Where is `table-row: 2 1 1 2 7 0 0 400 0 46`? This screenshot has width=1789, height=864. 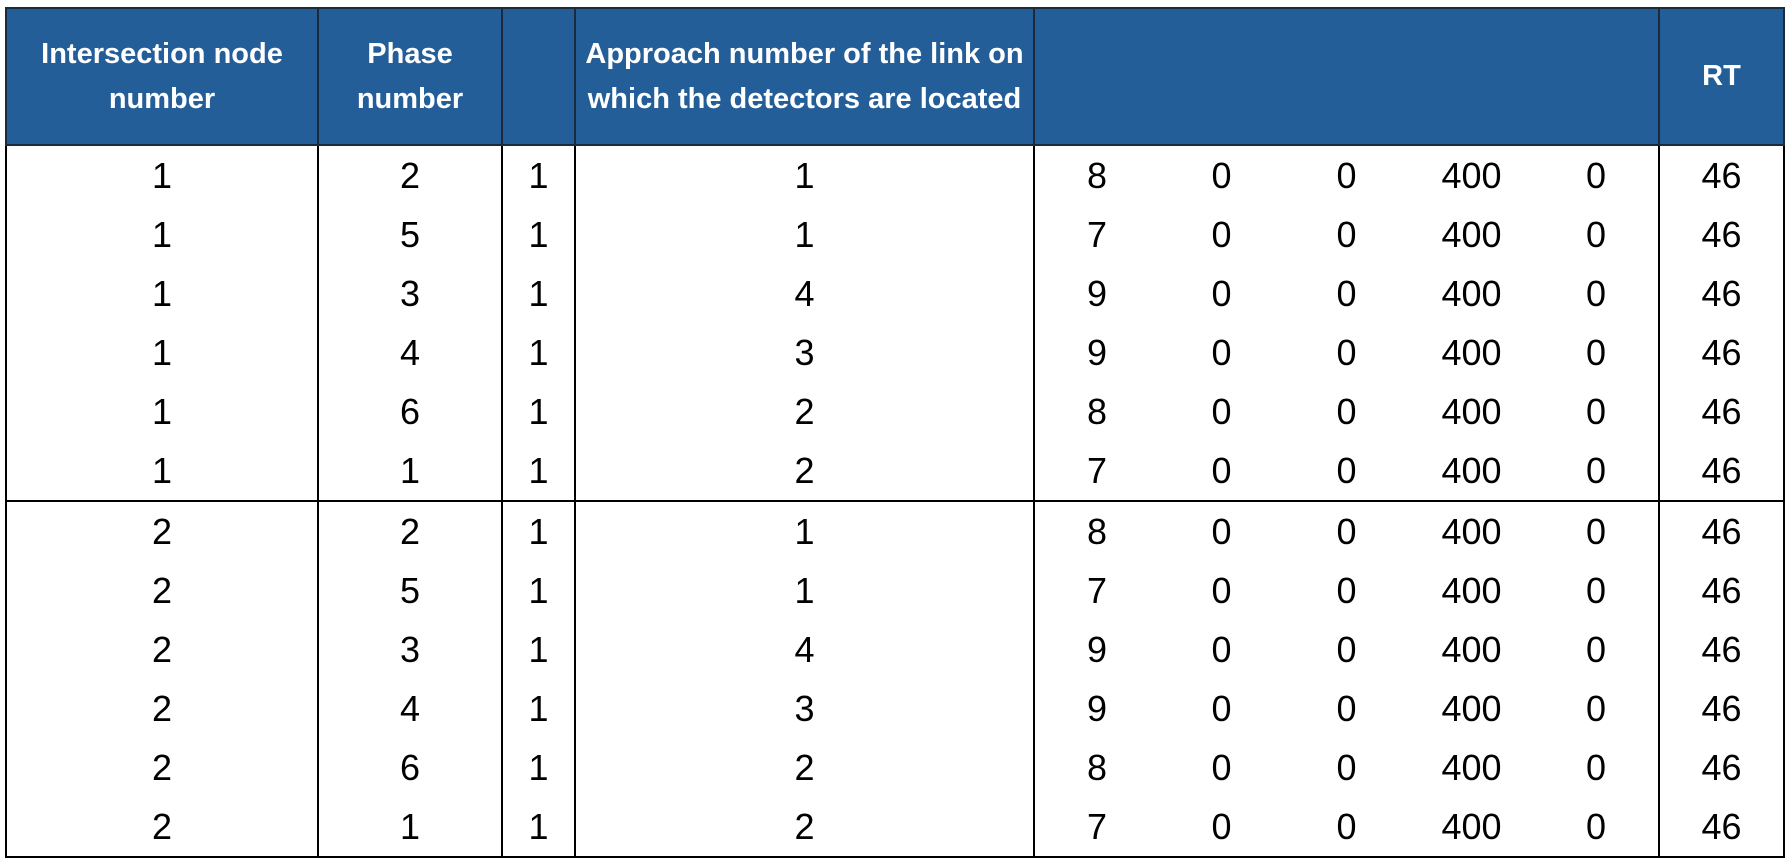
table-row: 2 1 1 2 7 0 0 400 0 46 is located at coordinates (895, 827).